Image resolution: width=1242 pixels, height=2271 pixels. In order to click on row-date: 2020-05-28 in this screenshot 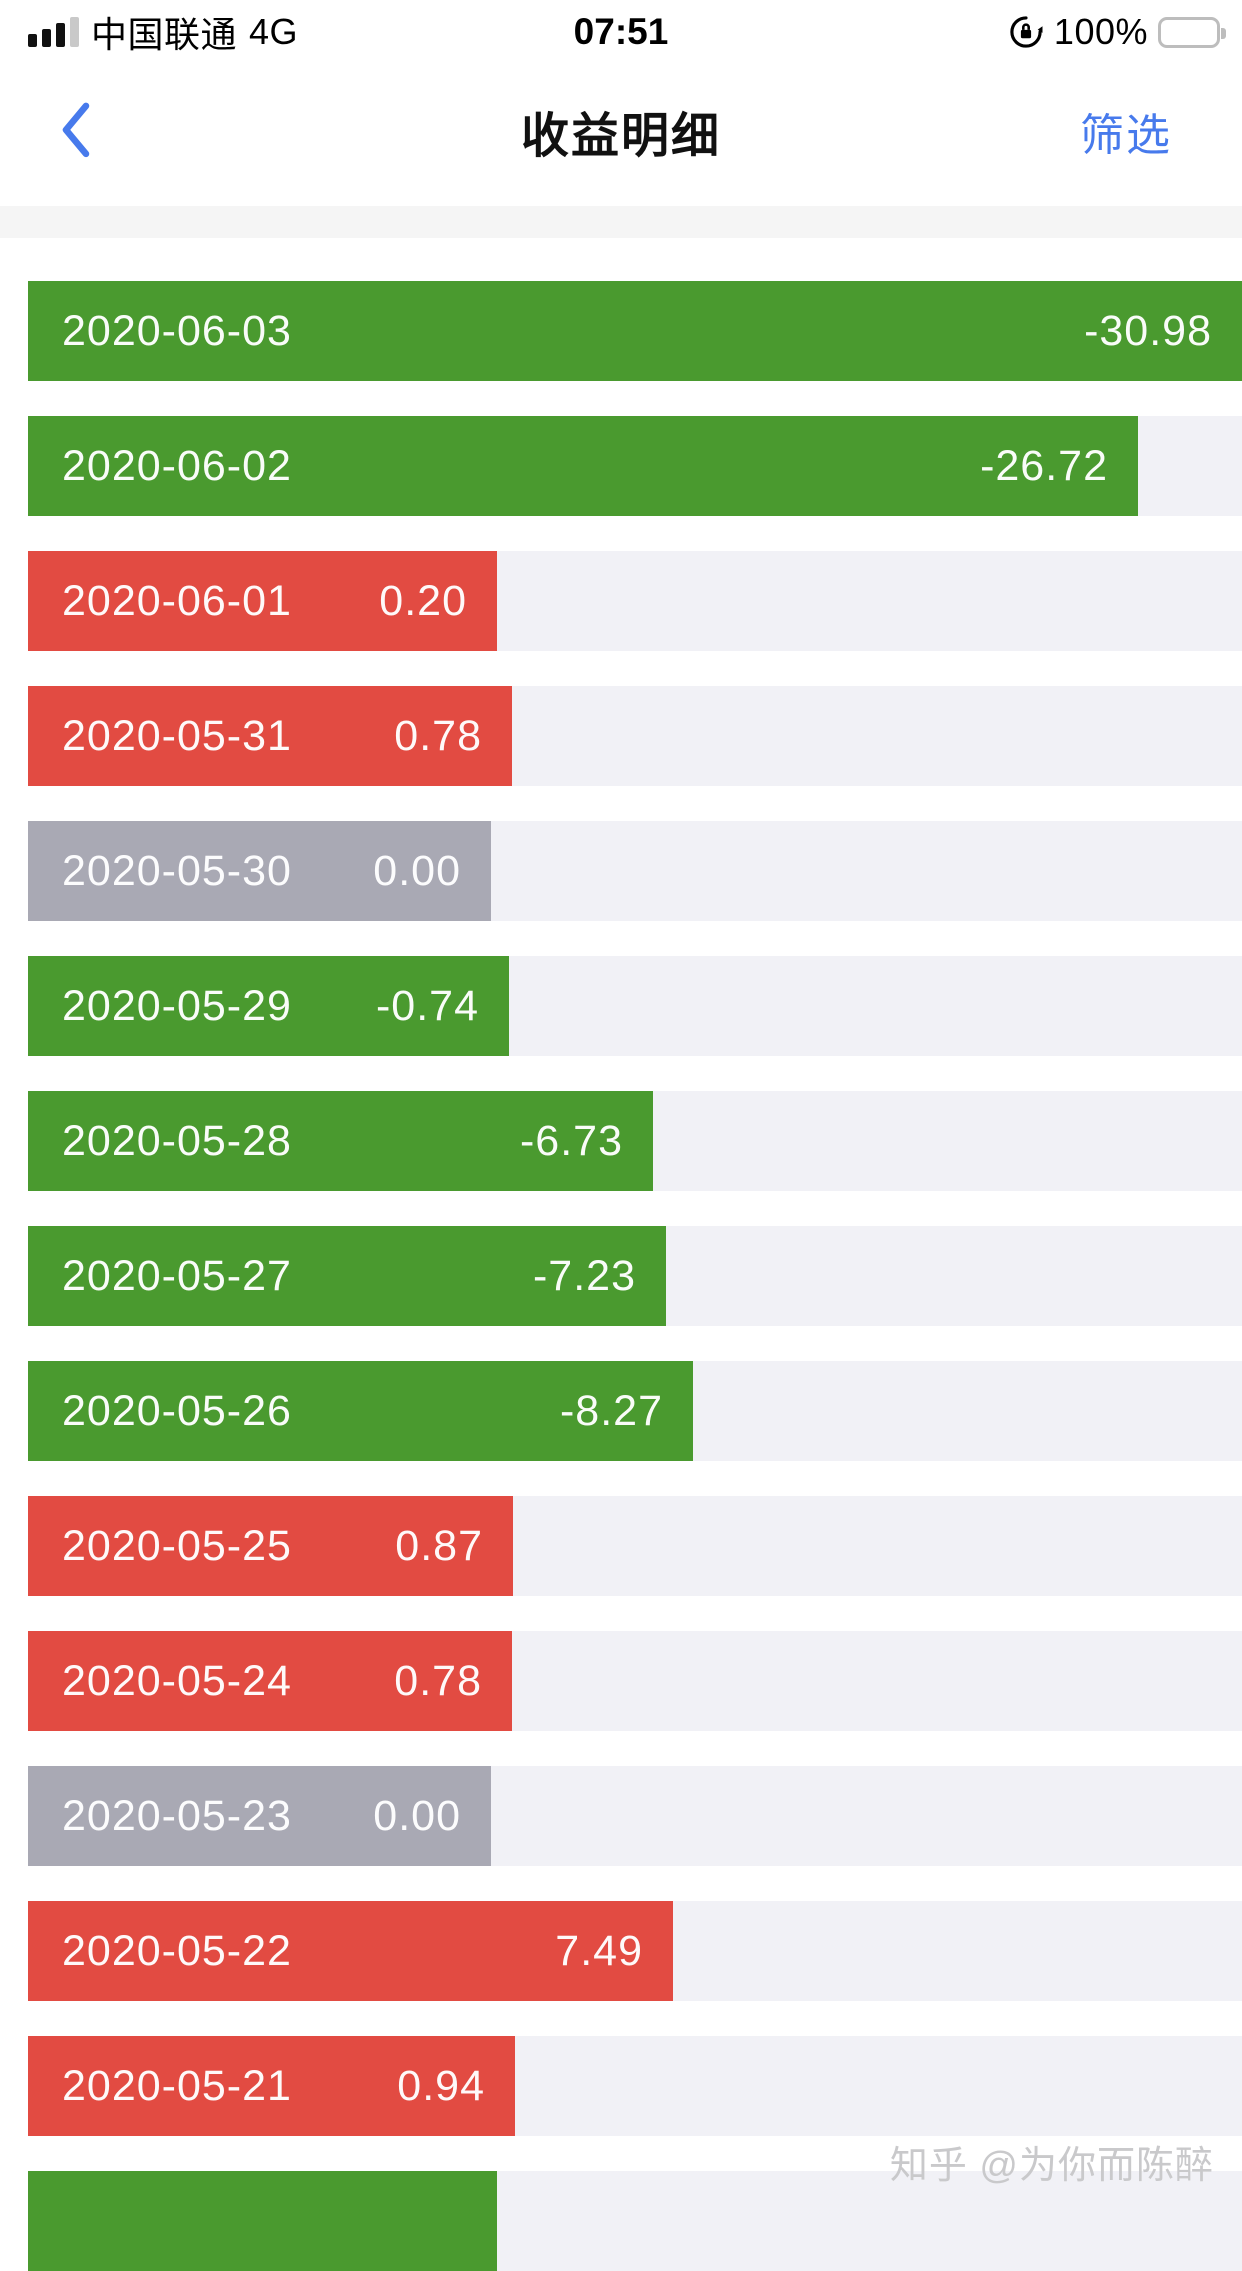, I will do `click(177, 1140)`.